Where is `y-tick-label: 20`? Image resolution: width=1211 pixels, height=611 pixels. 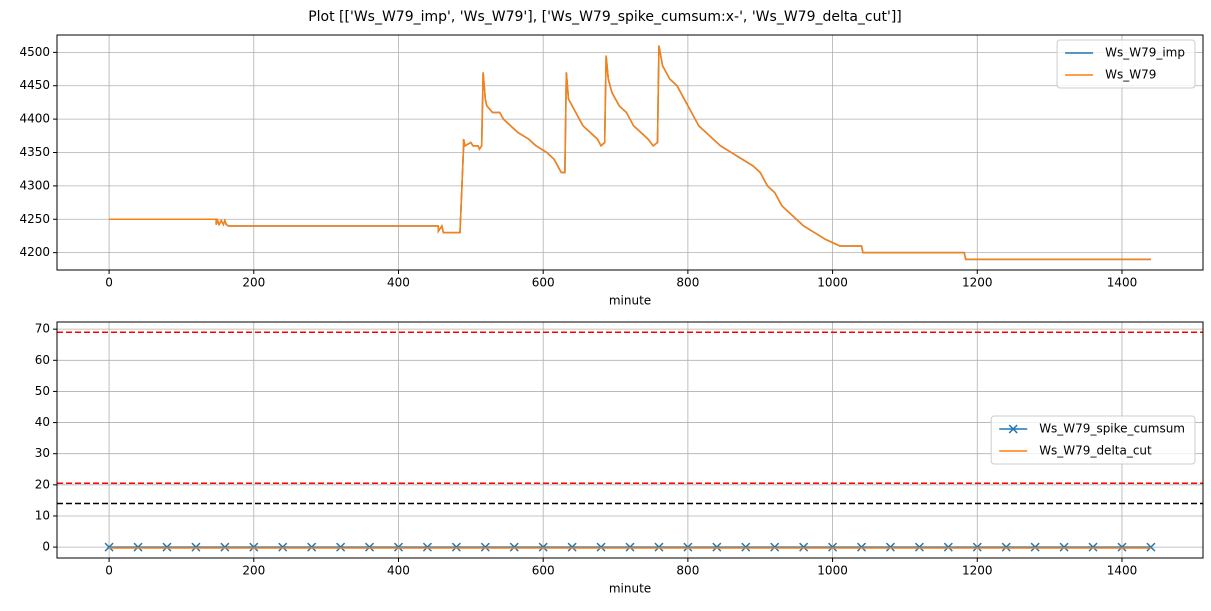 y-tick-label: 20 is located at coordinates (42, 484).